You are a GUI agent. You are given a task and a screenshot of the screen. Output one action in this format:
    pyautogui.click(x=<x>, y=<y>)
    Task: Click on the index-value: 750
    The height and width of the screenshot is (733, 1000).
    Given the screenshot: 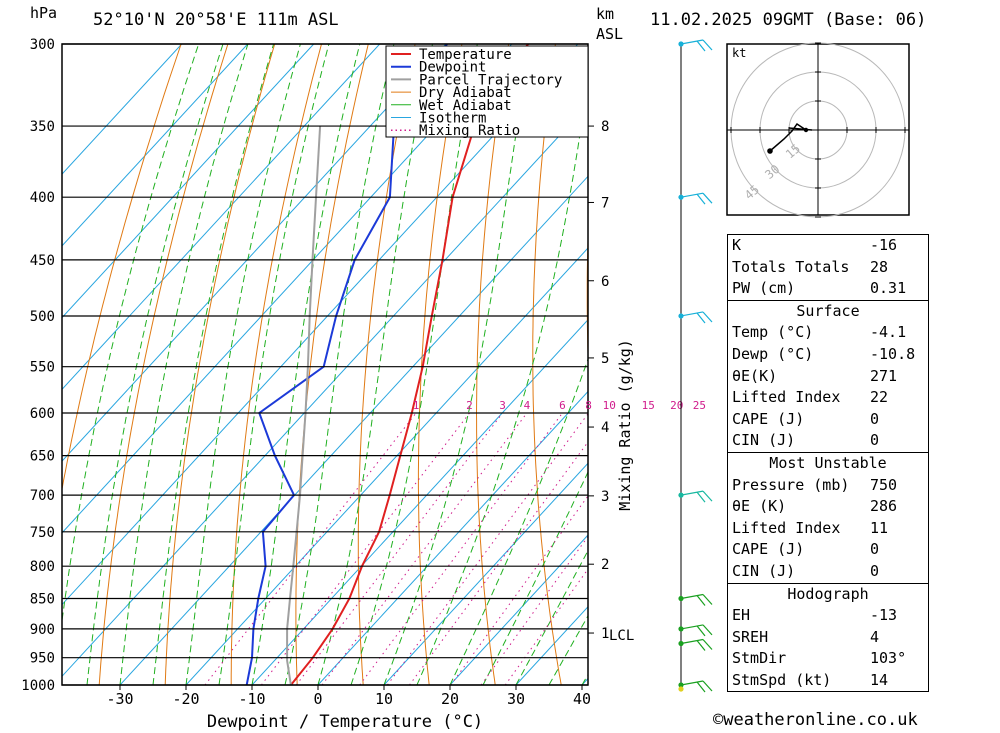 What is the action you would take?
    pyautogui.click(x=884, y=484)
    